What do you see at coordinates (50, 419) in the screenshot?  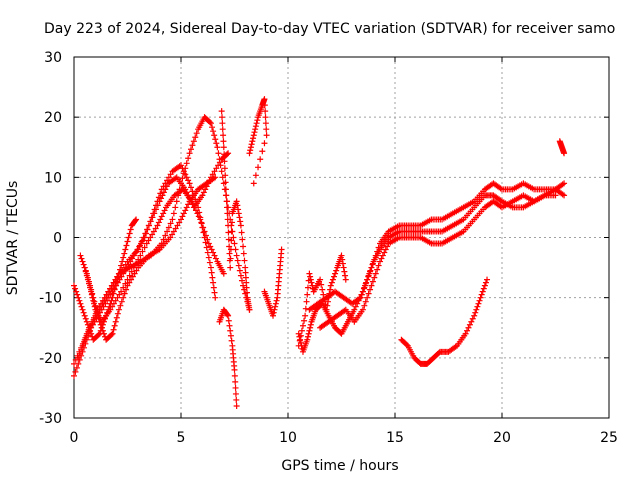 I see `y-tick-label: -30` at bounding box center [50, 419].